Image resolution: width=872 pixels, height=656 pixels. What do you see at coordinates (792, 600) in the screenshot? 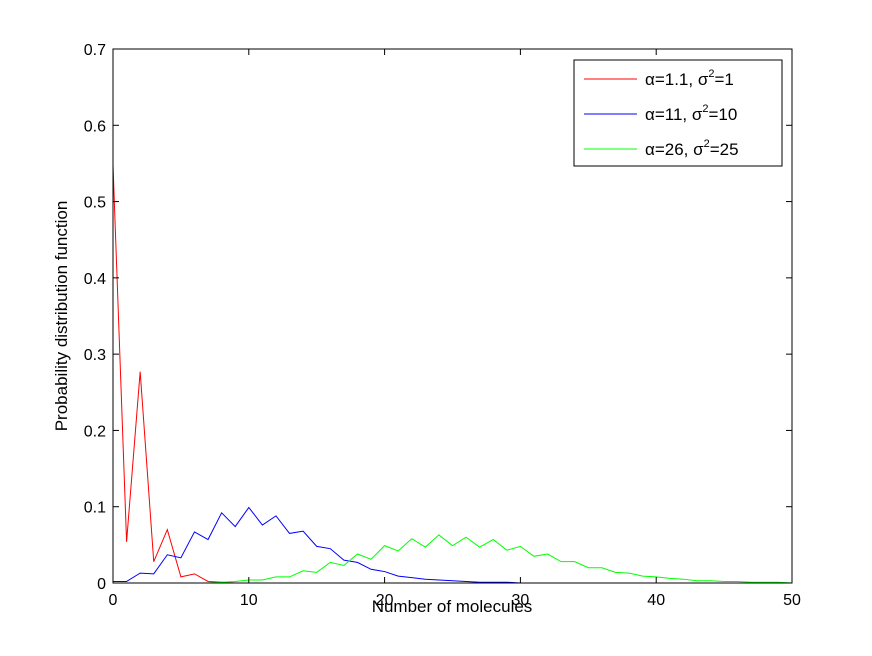
I see `x-tick-label: 50` at bounding box center [792, 600].